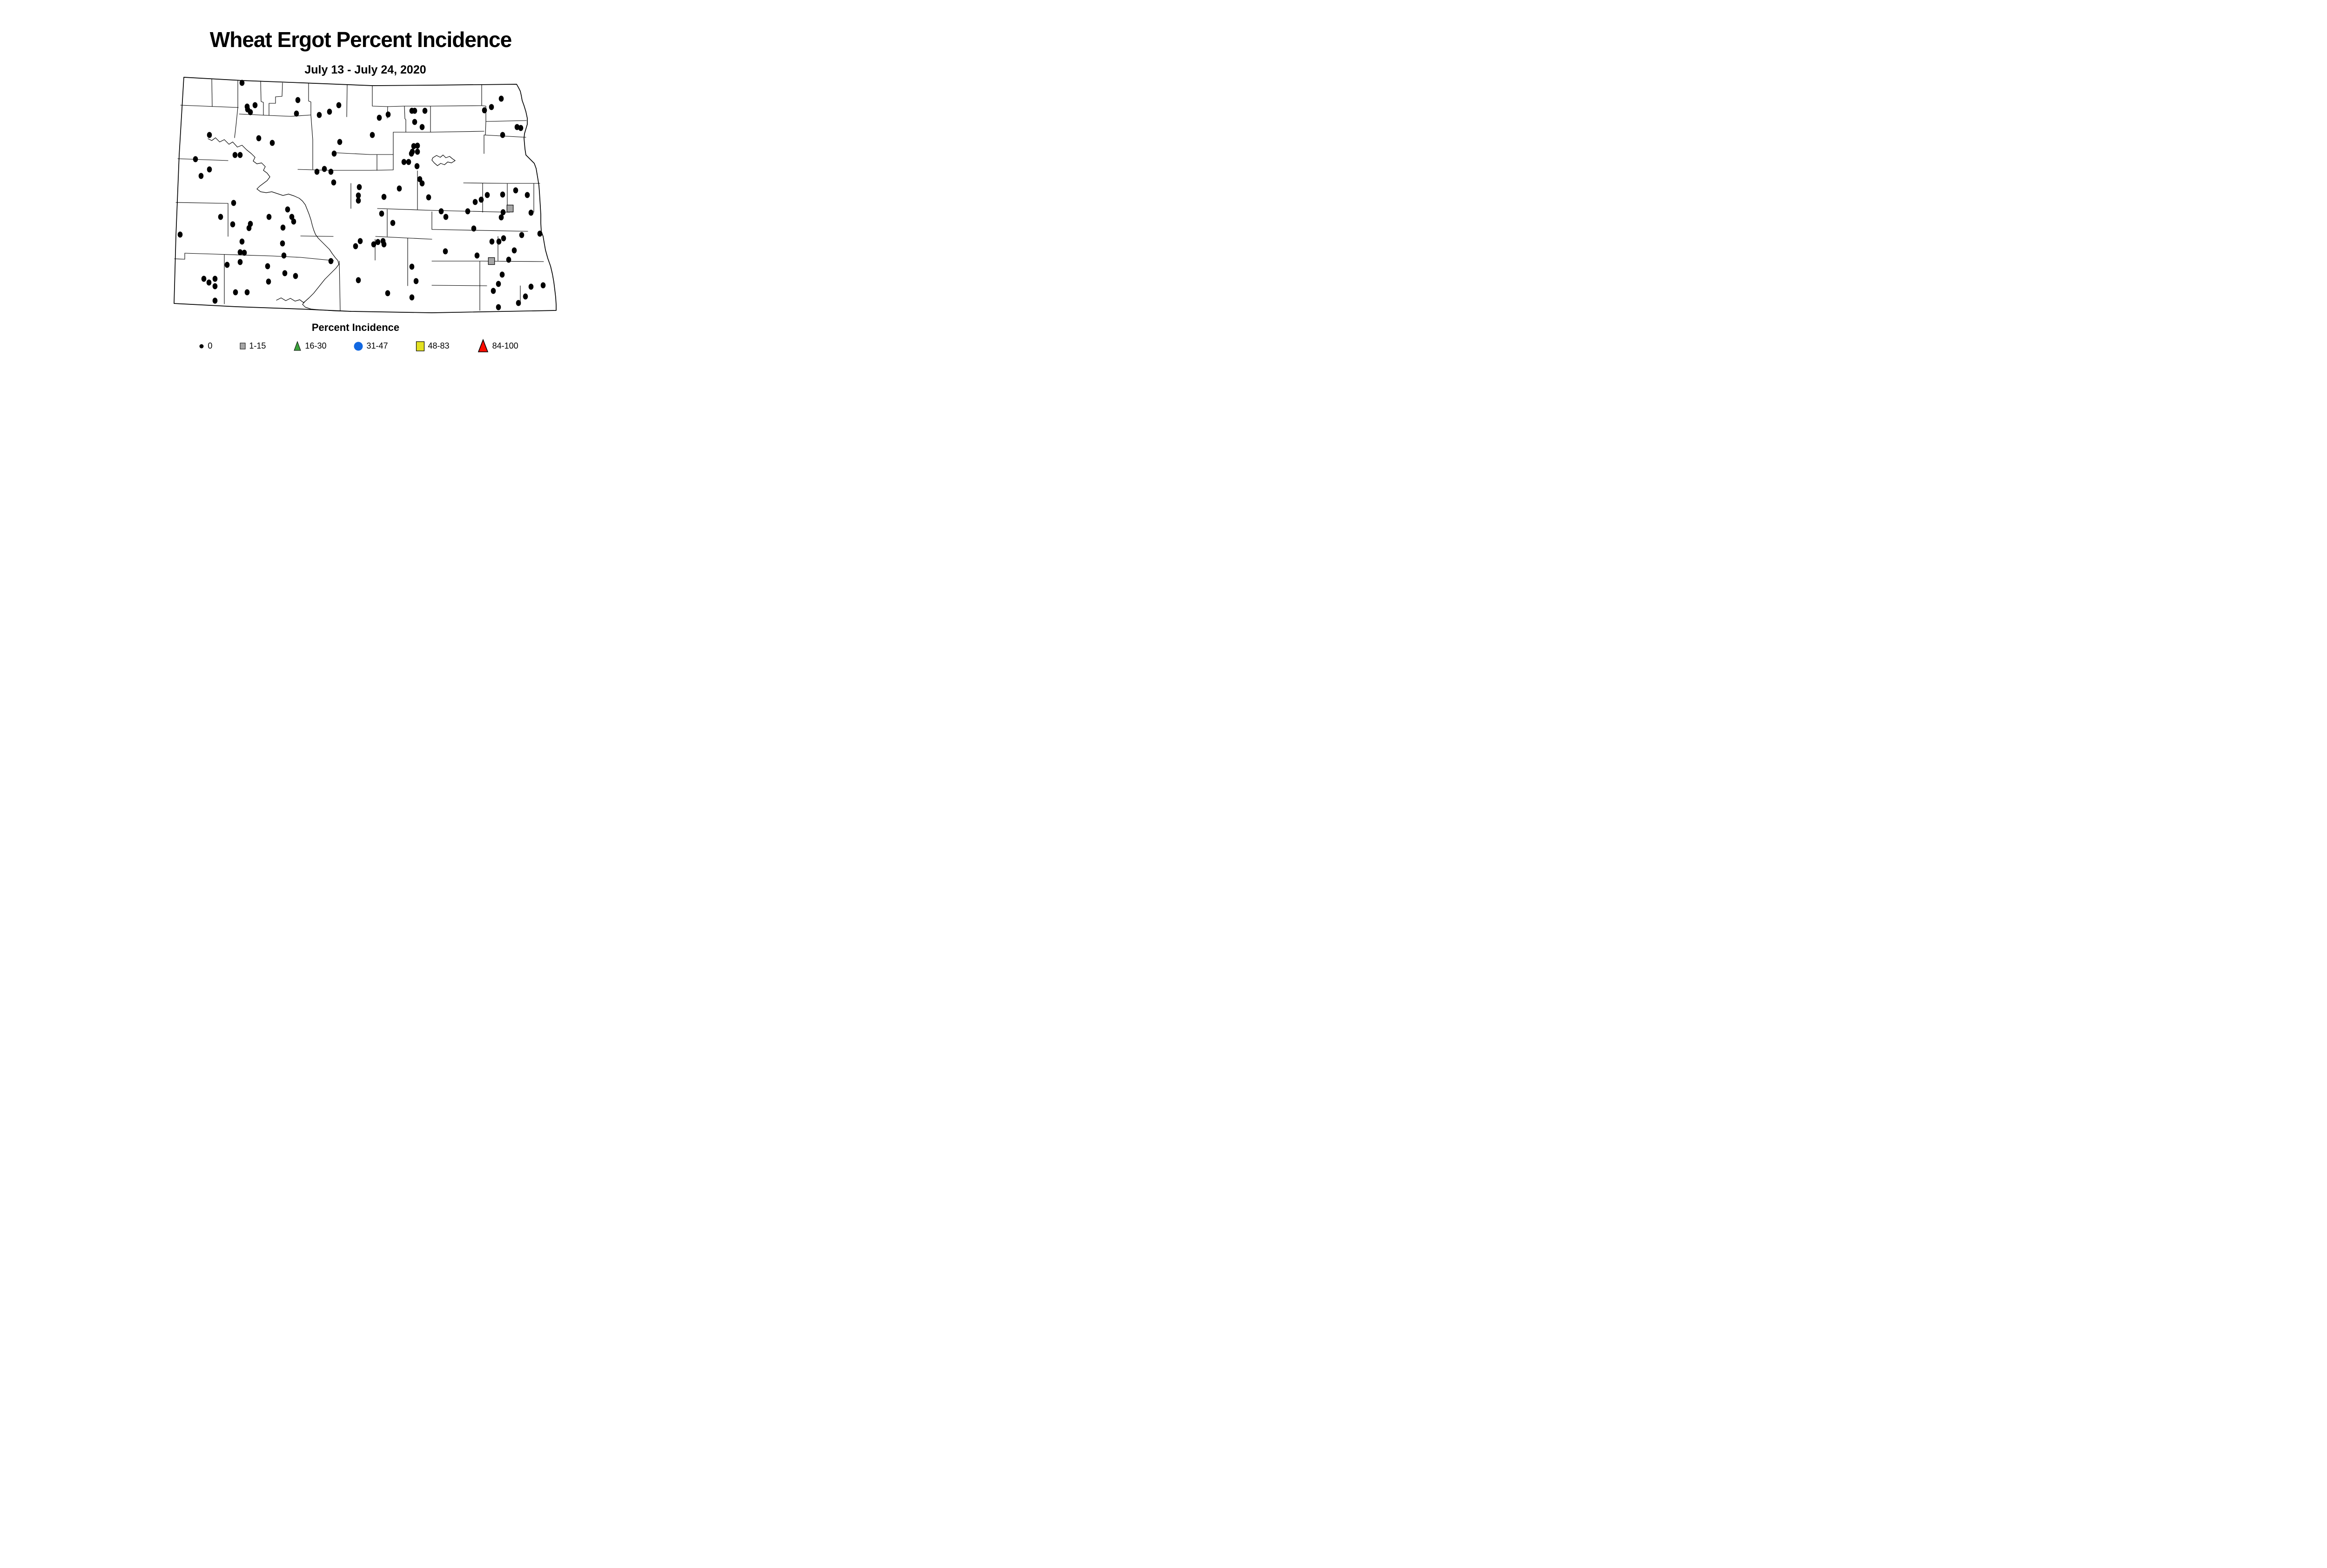 The height and width of the screenshot is (1568, 2327). Describe the element at coordinates (201, 346) in the screenshot. I see `dot-marker-icon` at that location.